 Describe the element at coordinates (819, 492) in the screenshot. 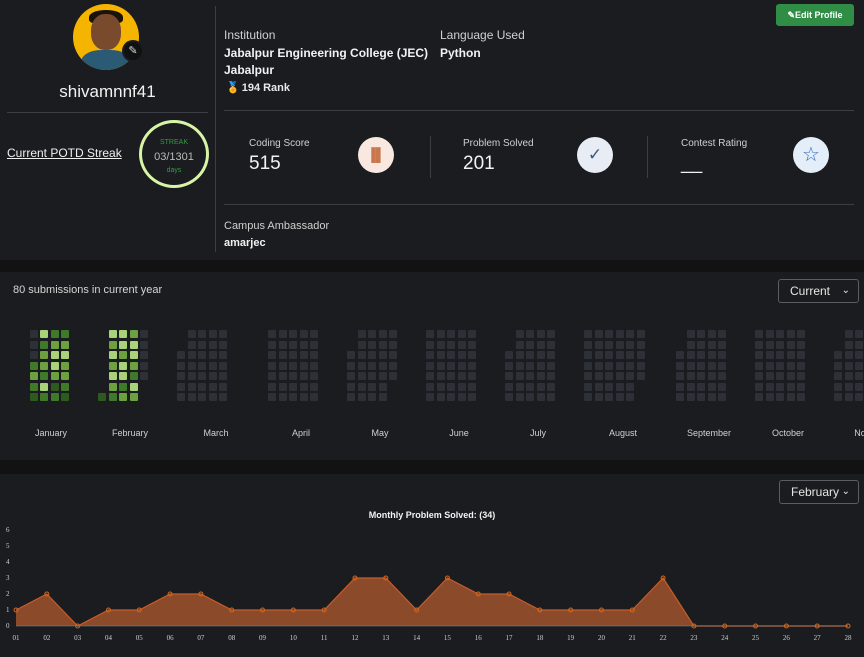

I see `month-select: February ⌄` at that location.